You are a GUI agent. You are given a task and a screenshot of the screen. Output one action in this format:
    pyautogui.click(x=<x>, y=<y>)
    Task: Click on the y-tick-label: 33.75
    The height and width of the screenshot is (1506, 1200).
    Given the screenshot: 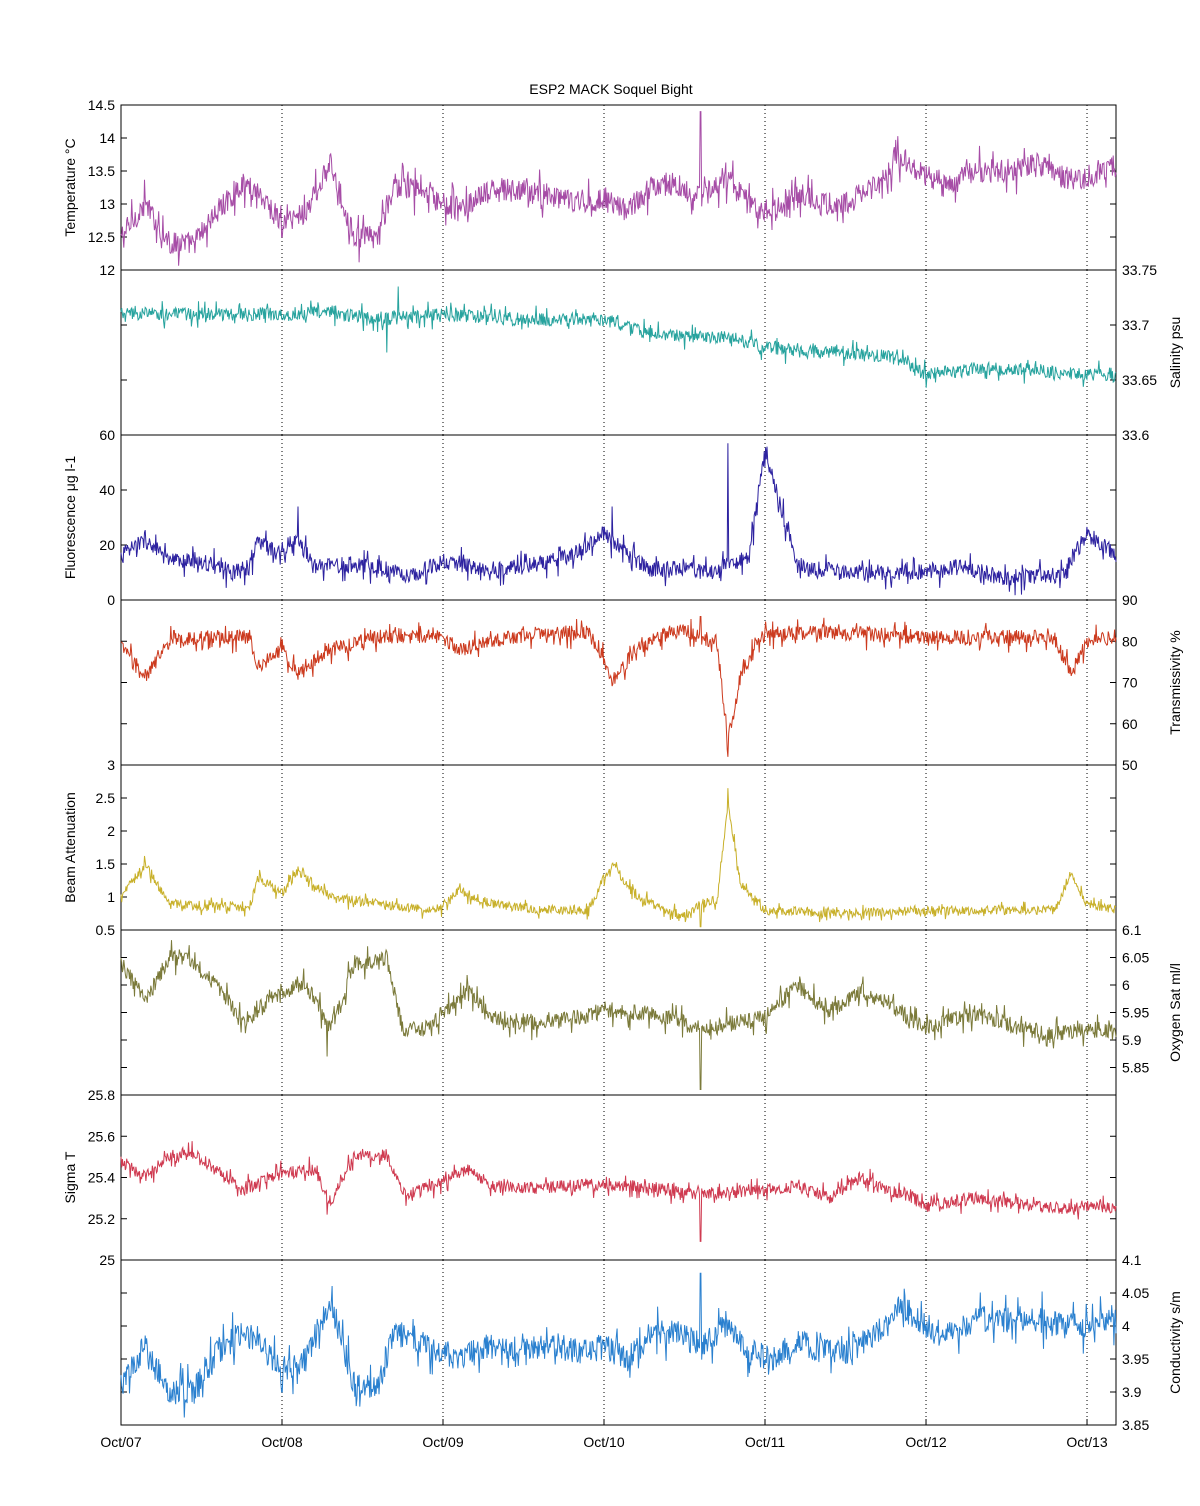 What is the action you would take?
    pyautogui.click(x=1139, y=270)
    